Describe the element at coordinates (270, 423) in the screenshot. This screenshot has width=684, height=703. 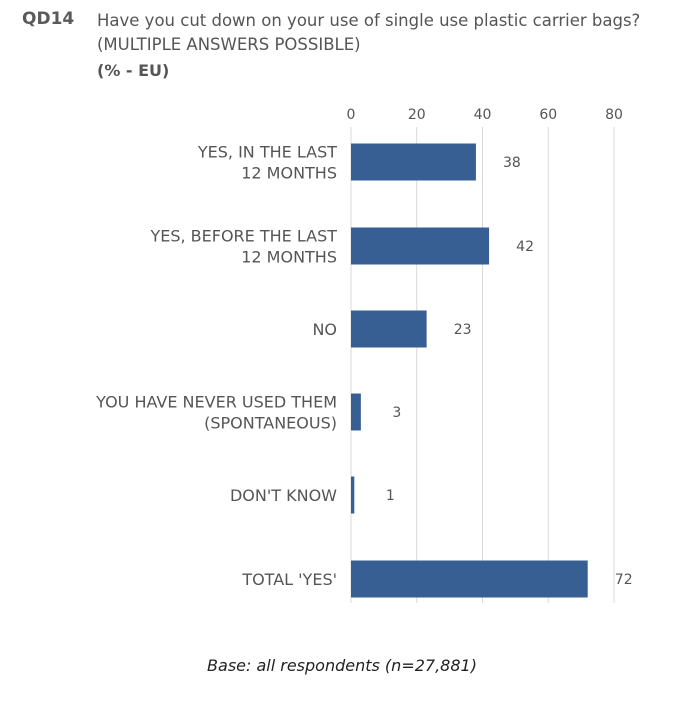
I see `category-label: (SPONTANEOUS)` at that location.